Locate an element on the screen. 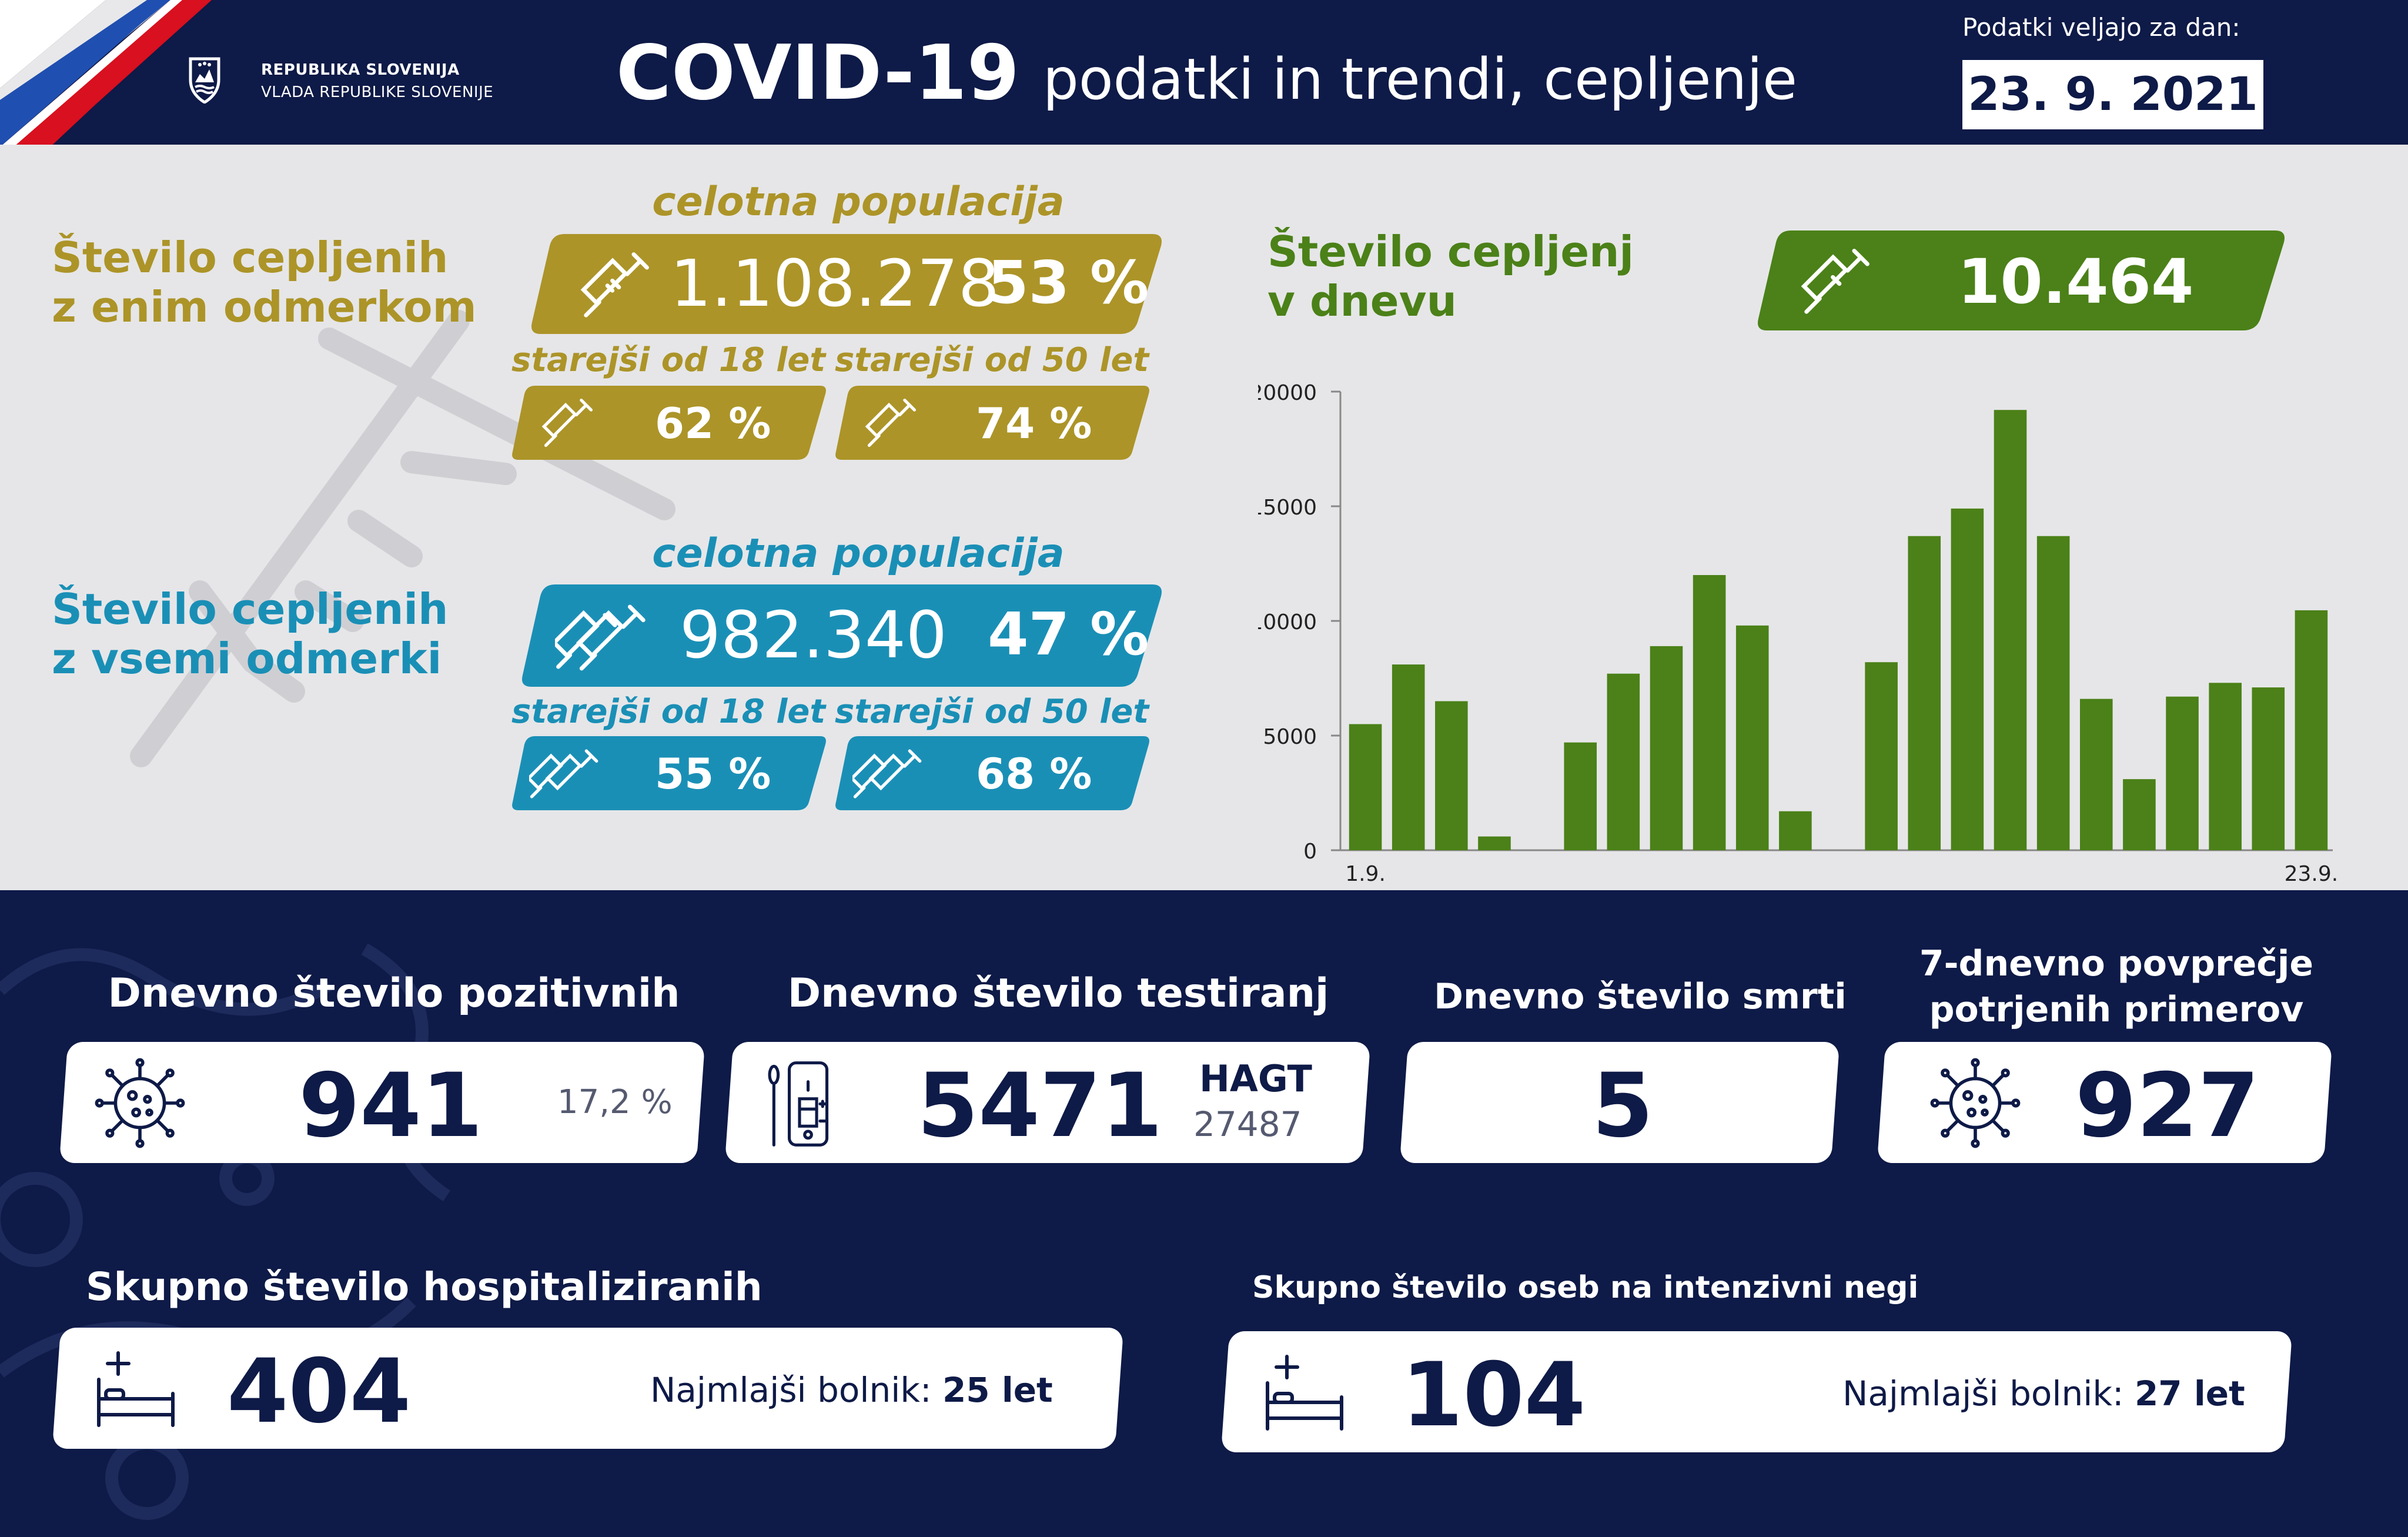 Image resolution: width=2408 pixels, height=1537 pixels. positive-pct: 17,2 % is located at coordinates (615, 1102).